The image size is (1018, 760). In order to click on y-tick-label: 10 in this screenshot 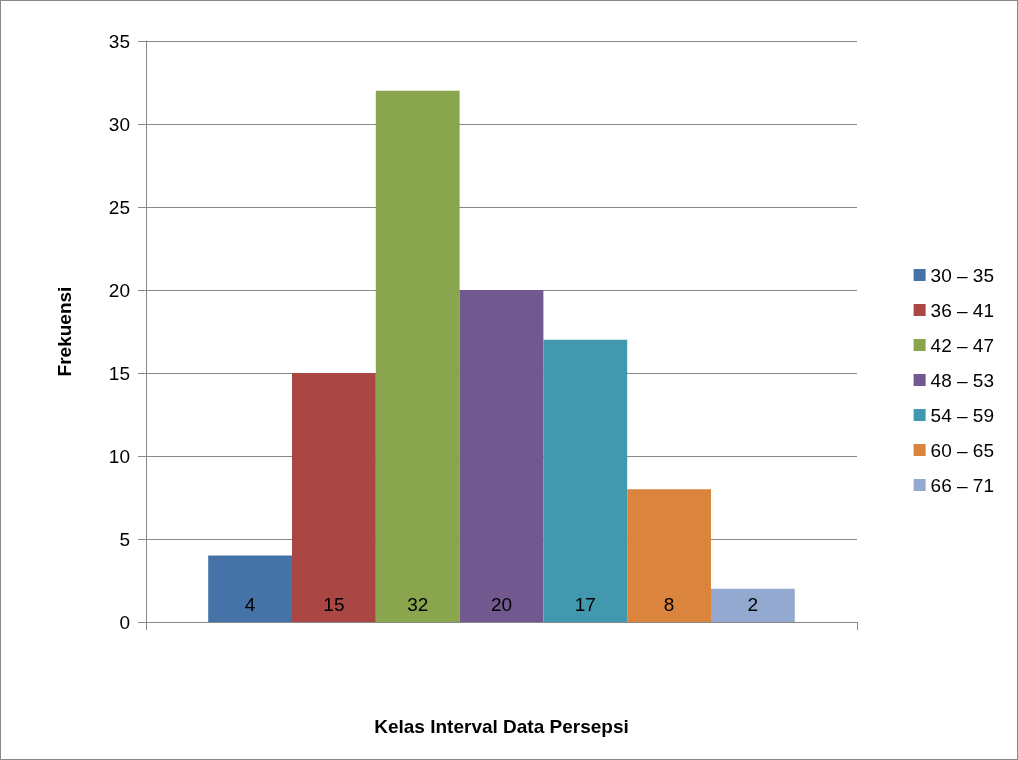, I will do `click(119, 456)`.